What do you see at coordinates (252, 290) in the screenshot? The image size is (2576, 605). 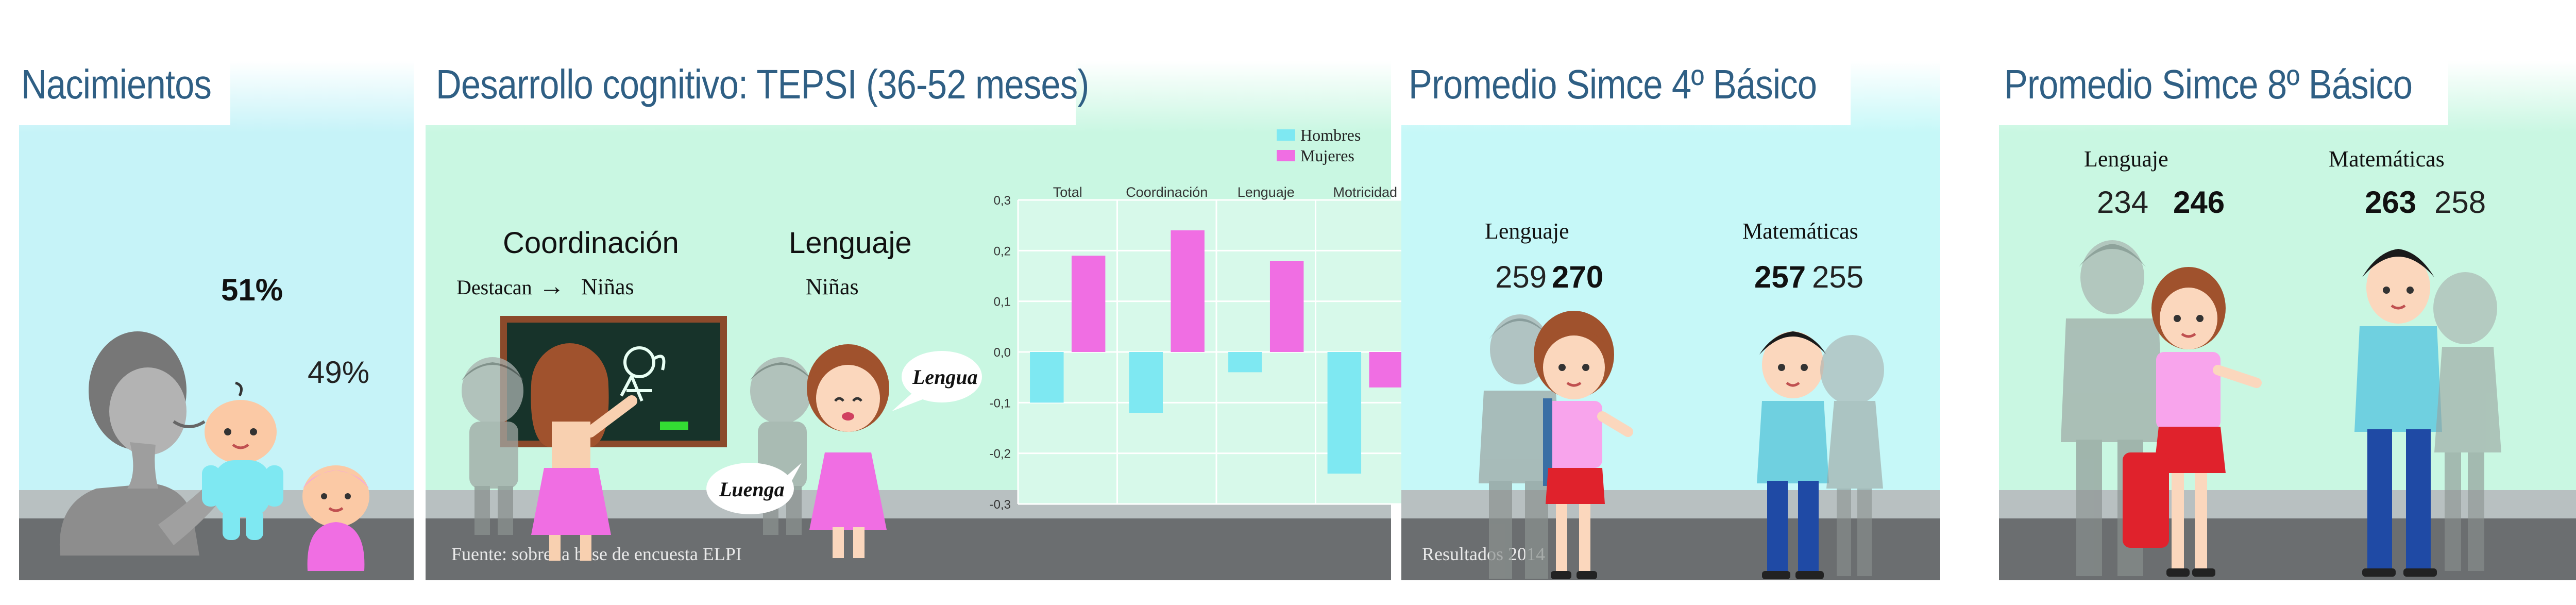 I see `boys-percentage: 51%` at bounding box center [252, 290].